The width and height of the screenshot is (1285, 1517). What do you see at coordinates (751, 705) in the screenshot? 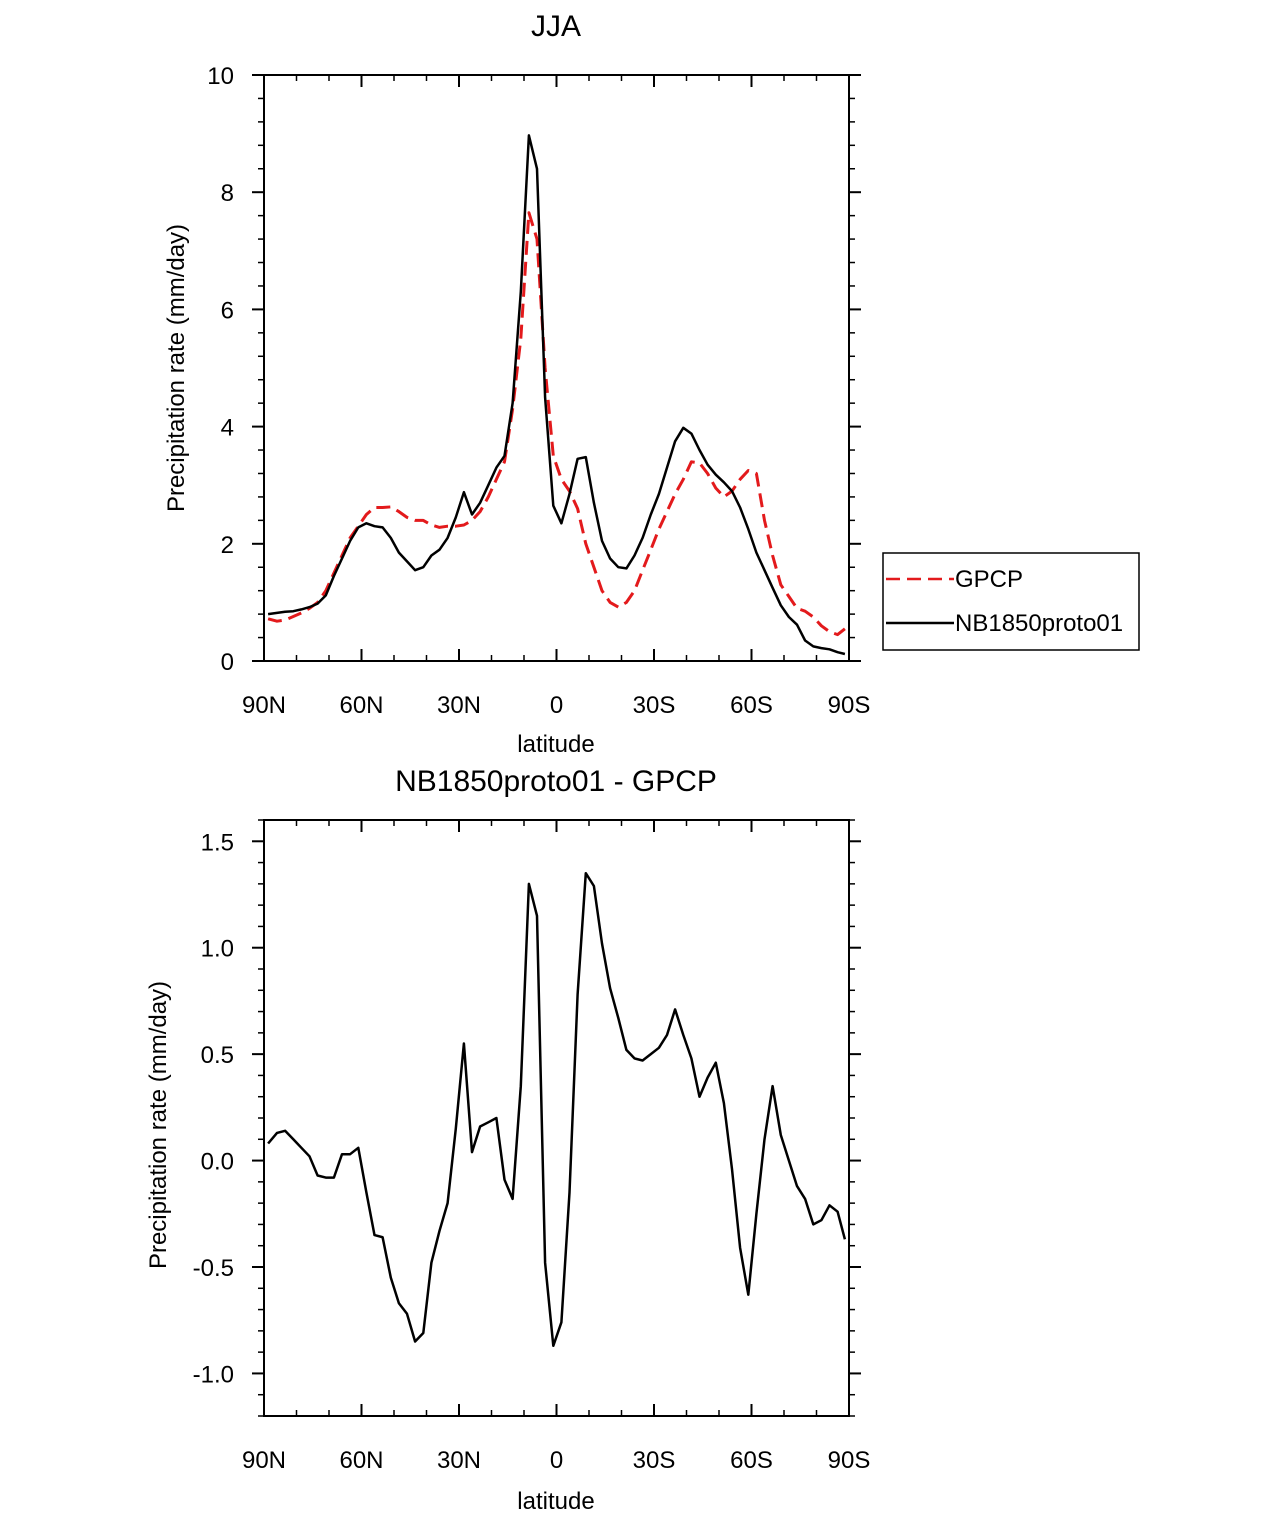
I see `top-x-tick-label: 60S` at bounding box center [751, 705].